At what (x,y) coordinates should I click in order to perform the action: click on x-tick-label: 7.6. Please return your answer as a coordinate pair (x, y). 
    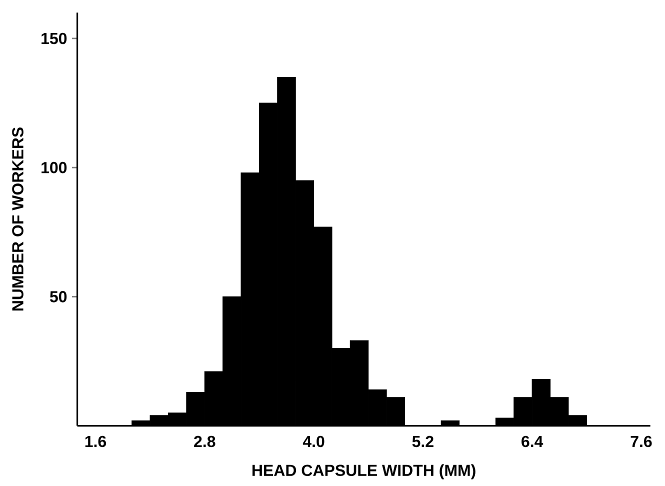
    Looking at the image, I should click on (641, 442).